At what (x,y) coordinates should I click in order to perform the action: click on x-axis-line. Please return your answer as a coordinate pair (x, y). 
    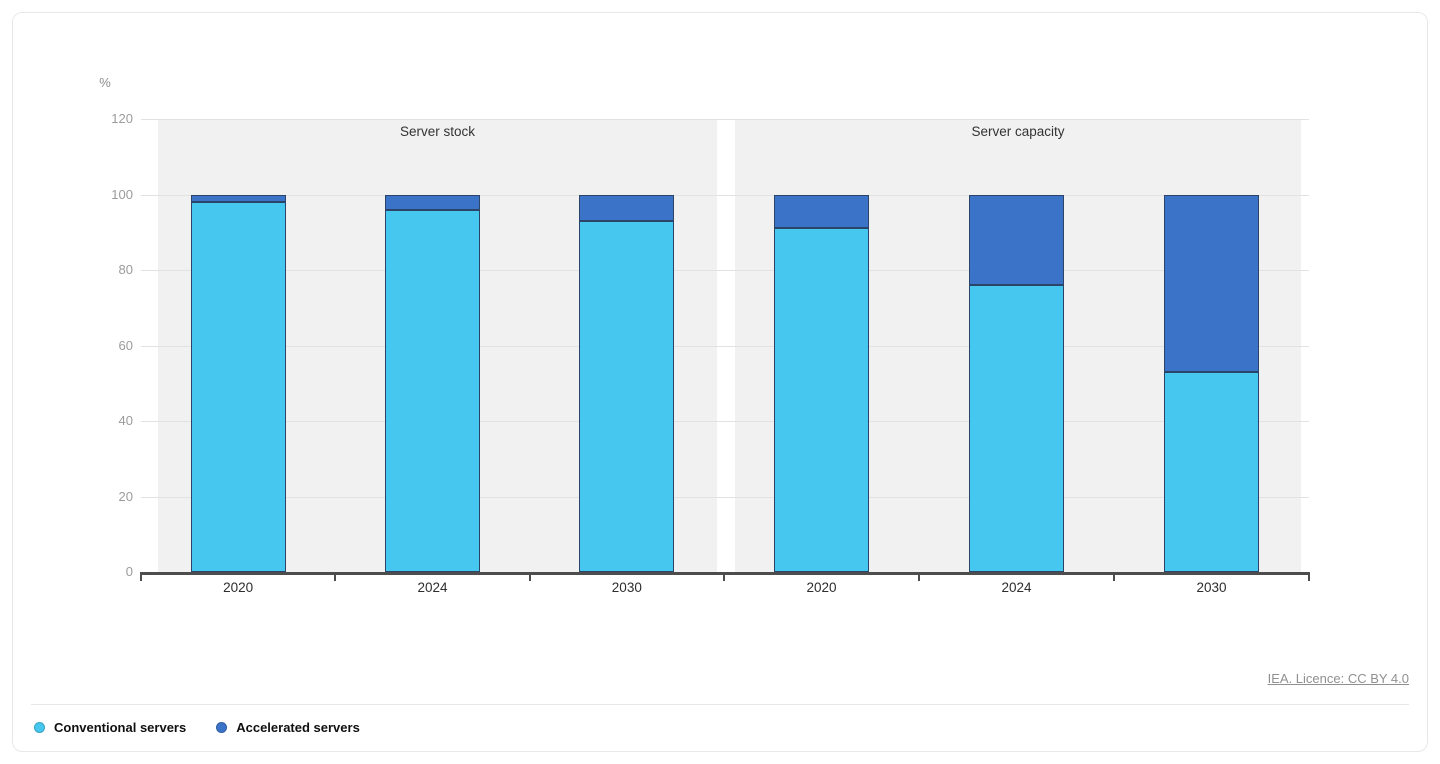
    Looking at the image, I should click on (725, 573).